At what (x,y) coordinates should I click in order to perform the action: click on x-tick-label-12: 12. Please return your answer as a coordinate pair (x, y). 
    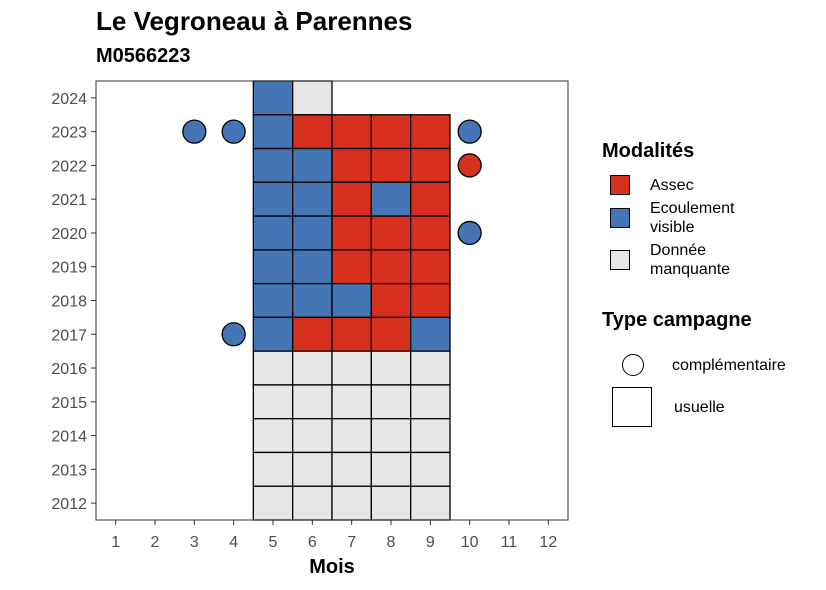
    Looking at the image, I should click on (548, 542).